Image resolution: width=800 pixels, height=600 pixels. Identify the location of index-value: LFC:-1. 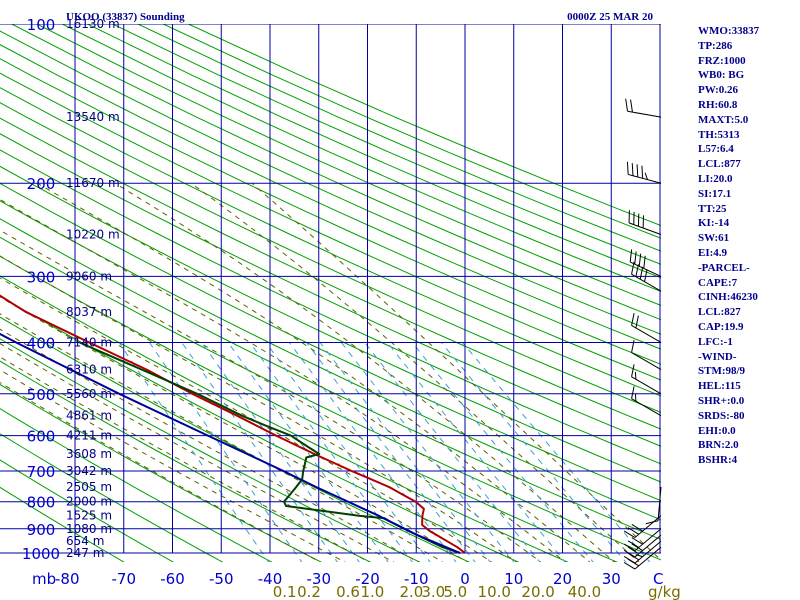
(715, 341).